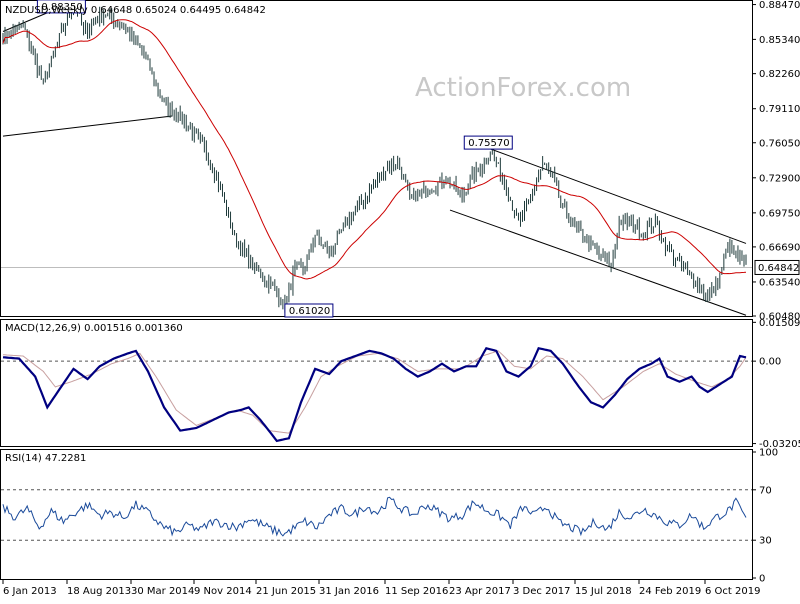 The height and width of the screenshot is (604, 800). I want to click on x-tick-label: 30 Mar 2014, so click(162, 591).